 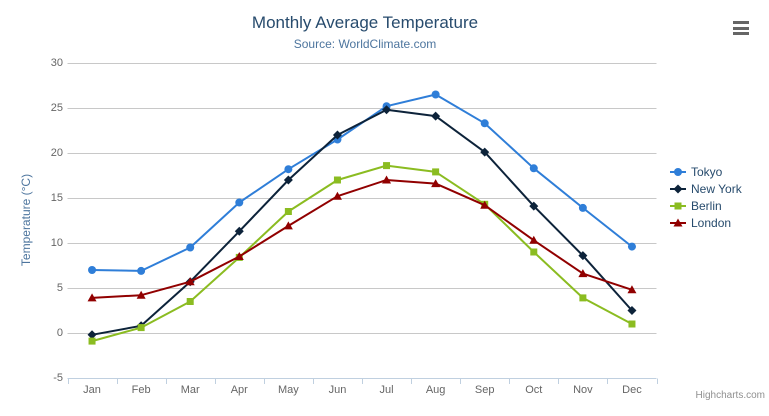 I want to click on x-axis-label: Mar, so click(x=190, y=390).